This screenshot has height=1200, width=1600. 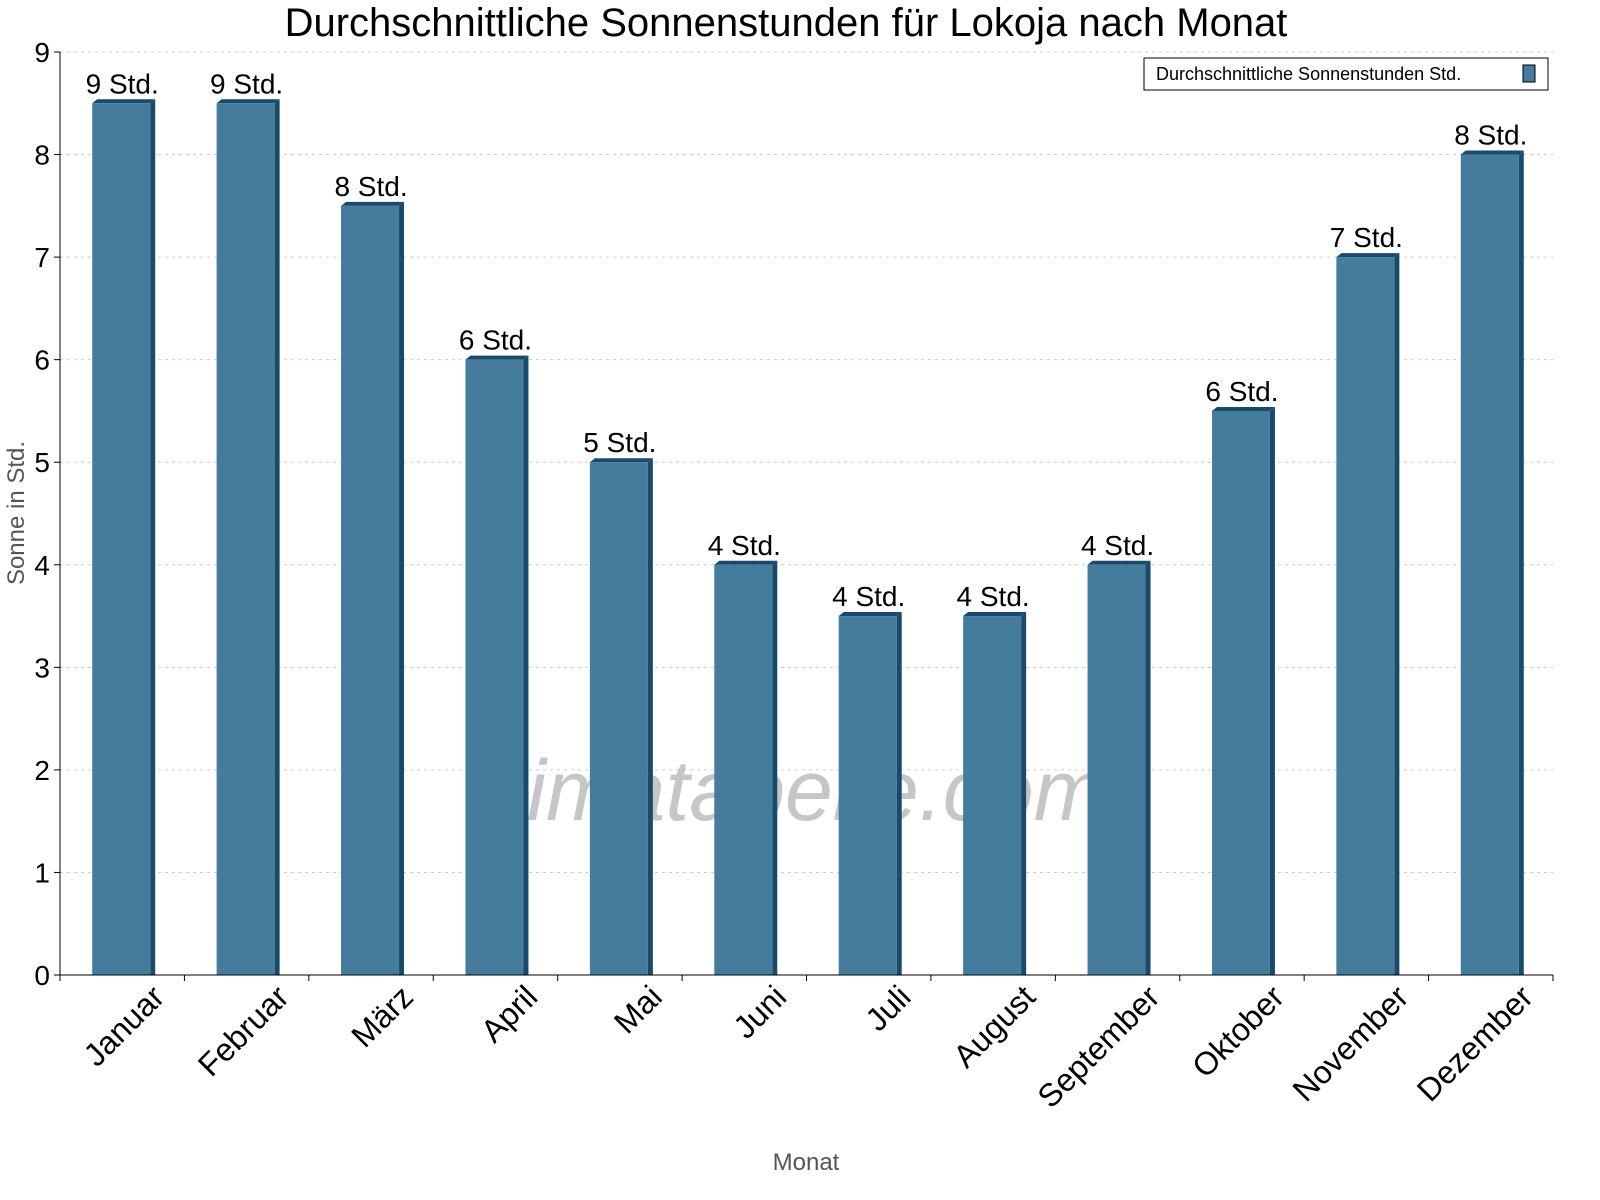 I want to click on y-tick-label: 9, so click(x=42, y=52).